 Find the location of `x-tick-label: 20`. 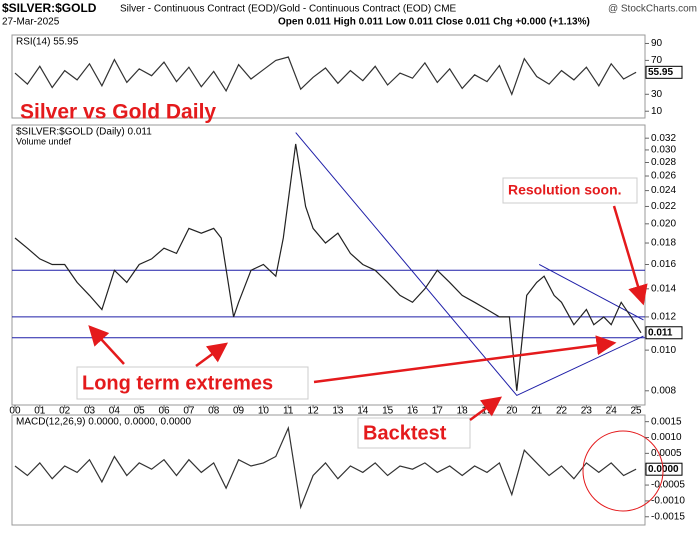

x-tick-label: 20 is located at coordinates (512, 411).